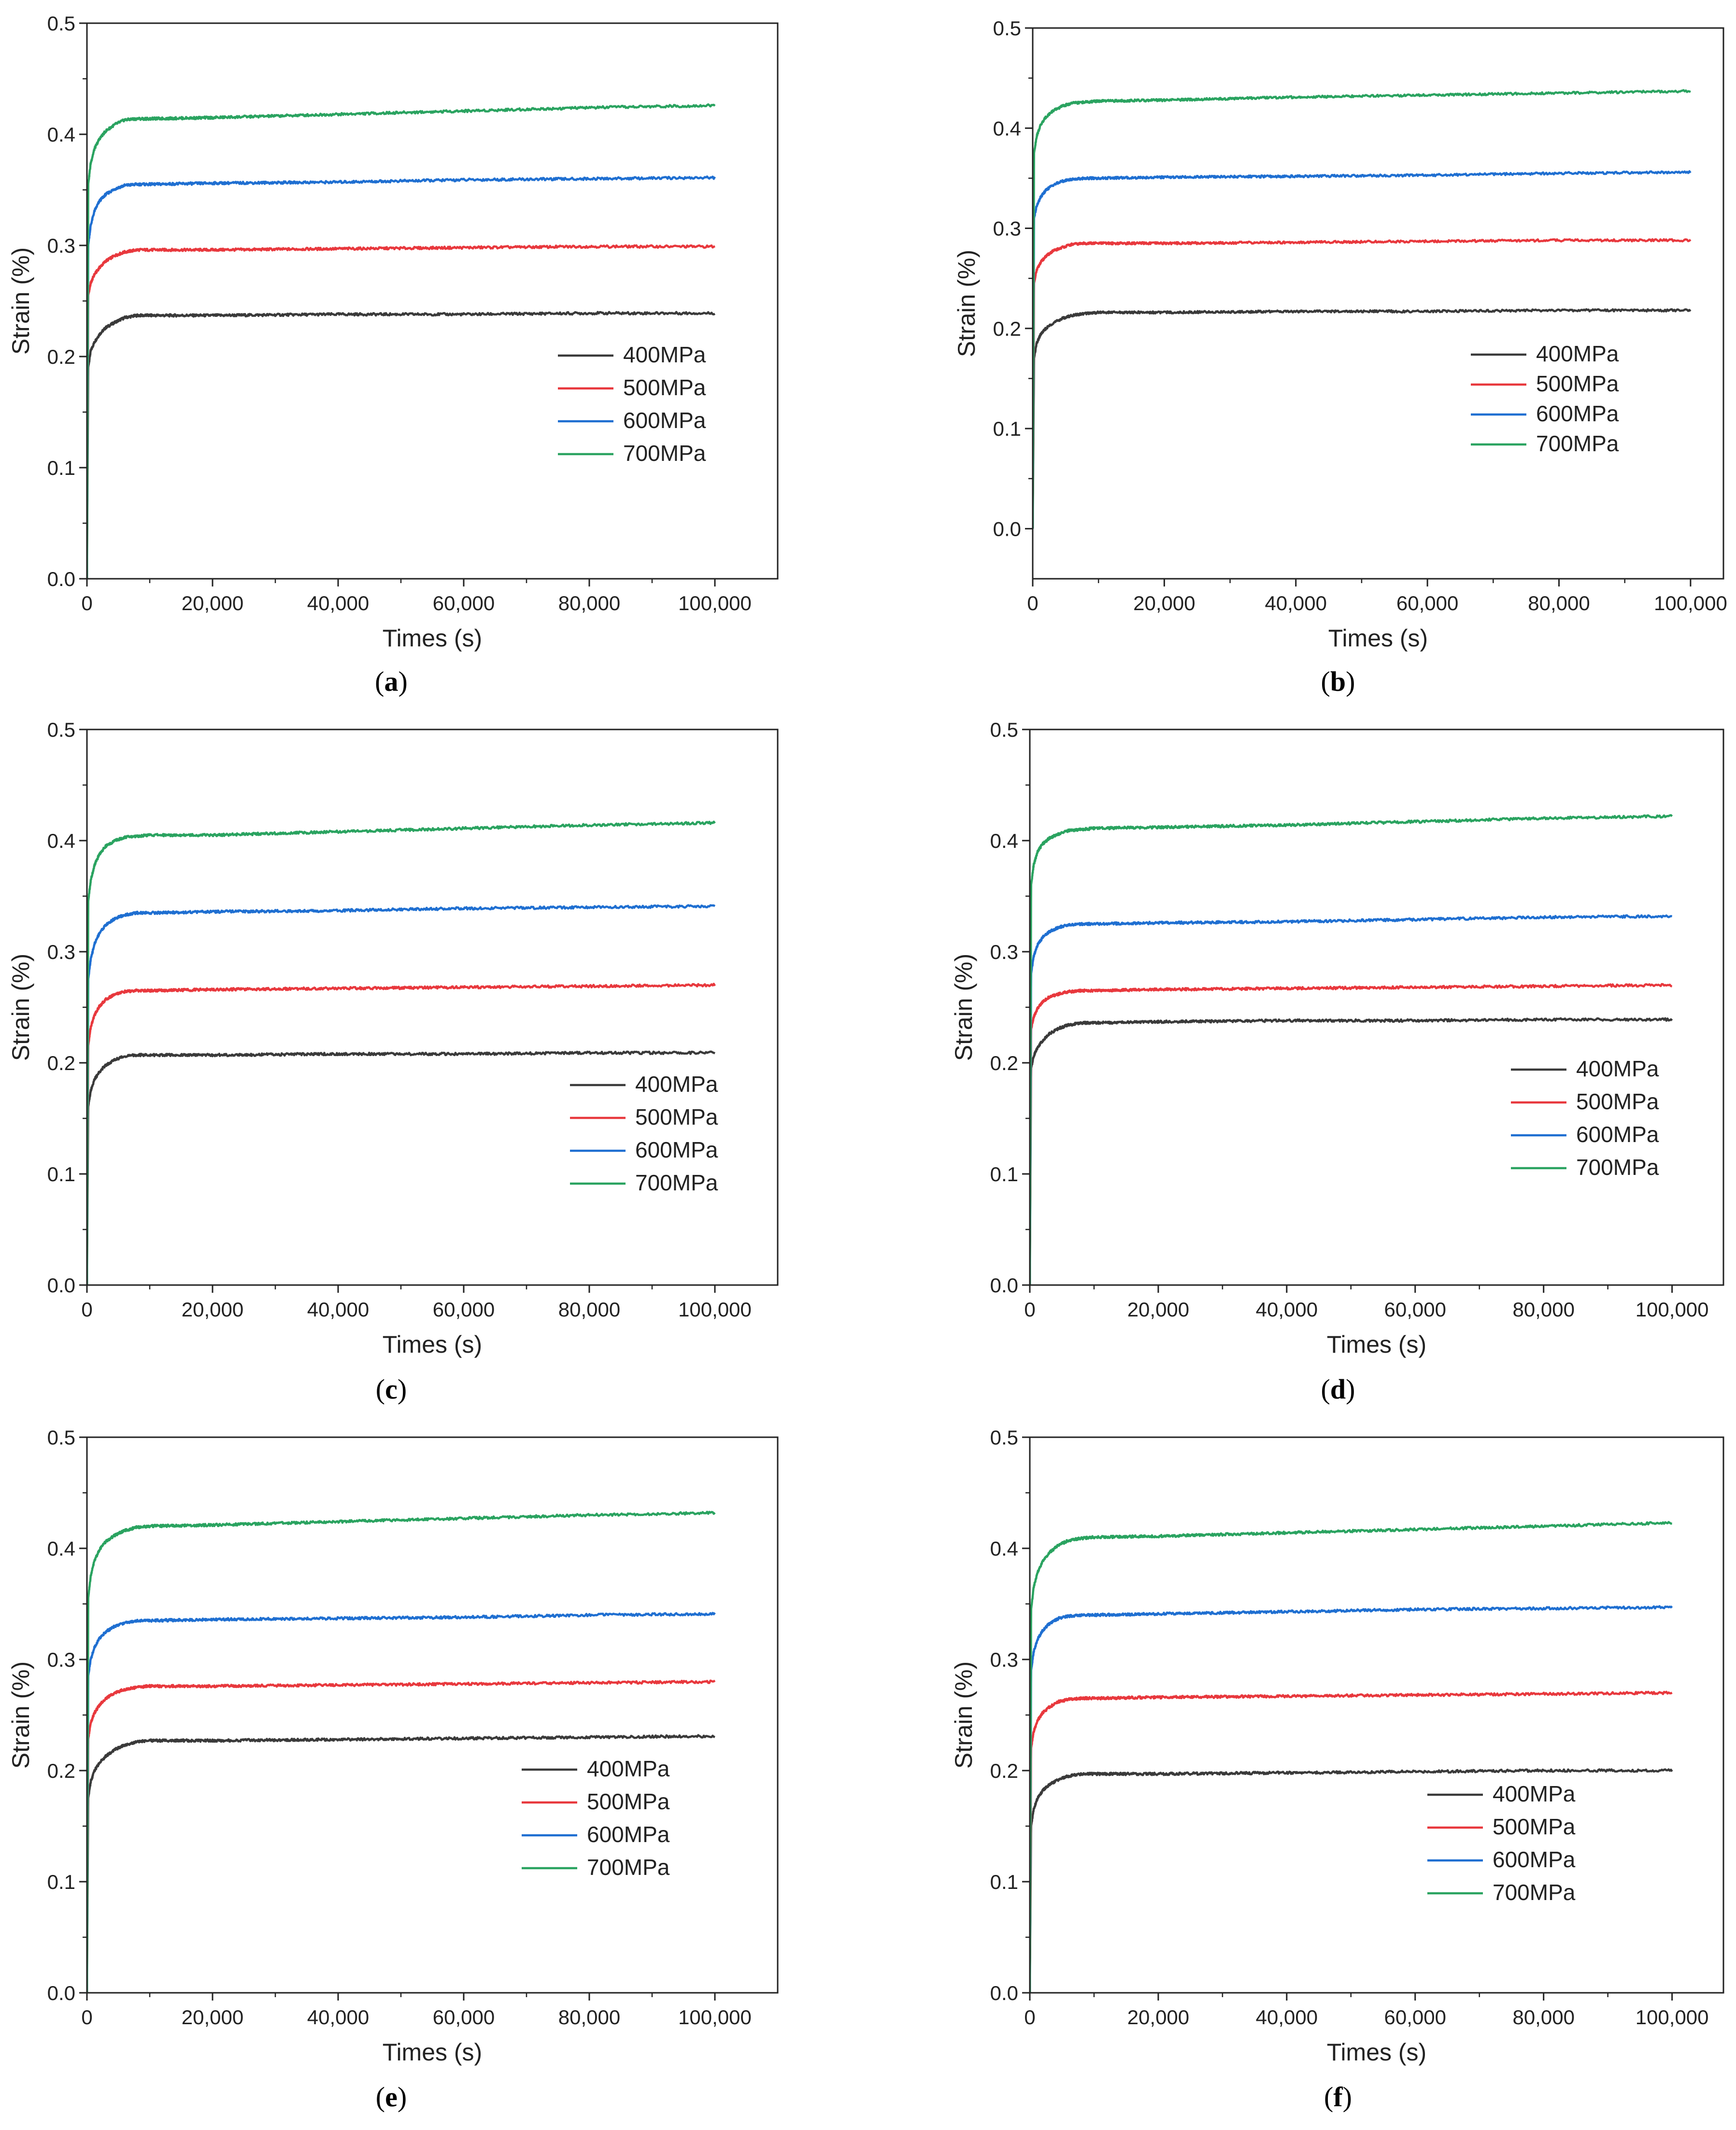 This screenshot has width=1736, height=2130. I want to click on caption-letter: a, so click(391, 681).